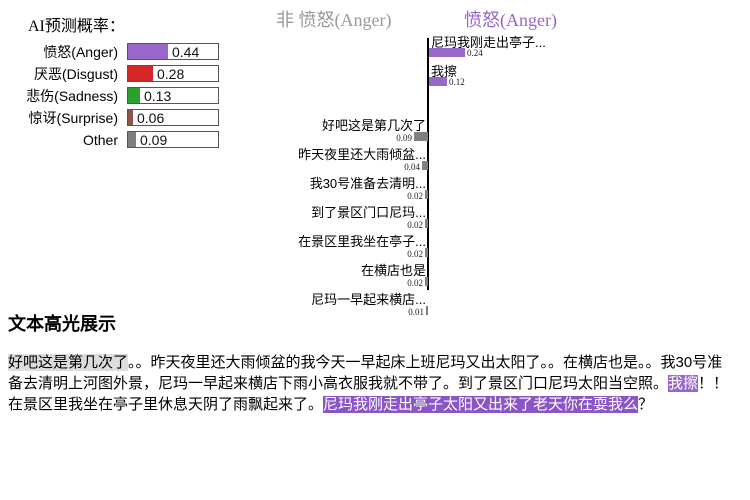 The image size is (750, 500). Describe the element at coordinates (73, 118) in the screenshot. I see `probability-label: 惊讶(Surprise)` at that location.